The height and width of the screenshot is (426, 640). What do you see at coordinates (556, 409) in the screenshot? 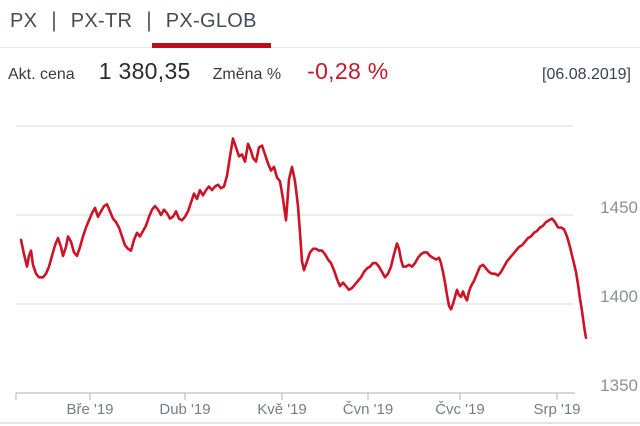
I see `x-axis-label: Srp '19` at bounding box center [556, 409].